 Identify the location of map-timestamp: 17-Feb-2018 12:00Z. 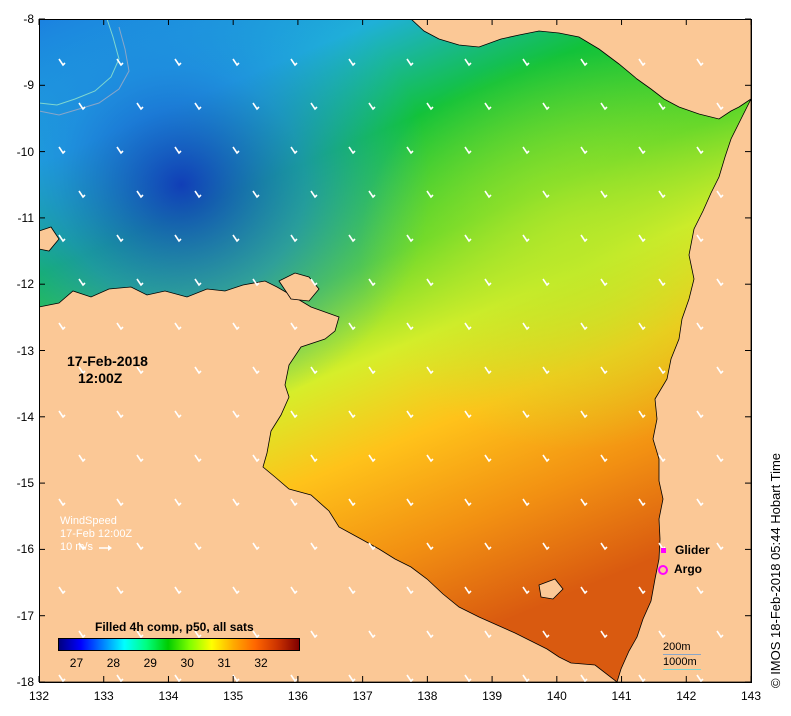
(107, 370).